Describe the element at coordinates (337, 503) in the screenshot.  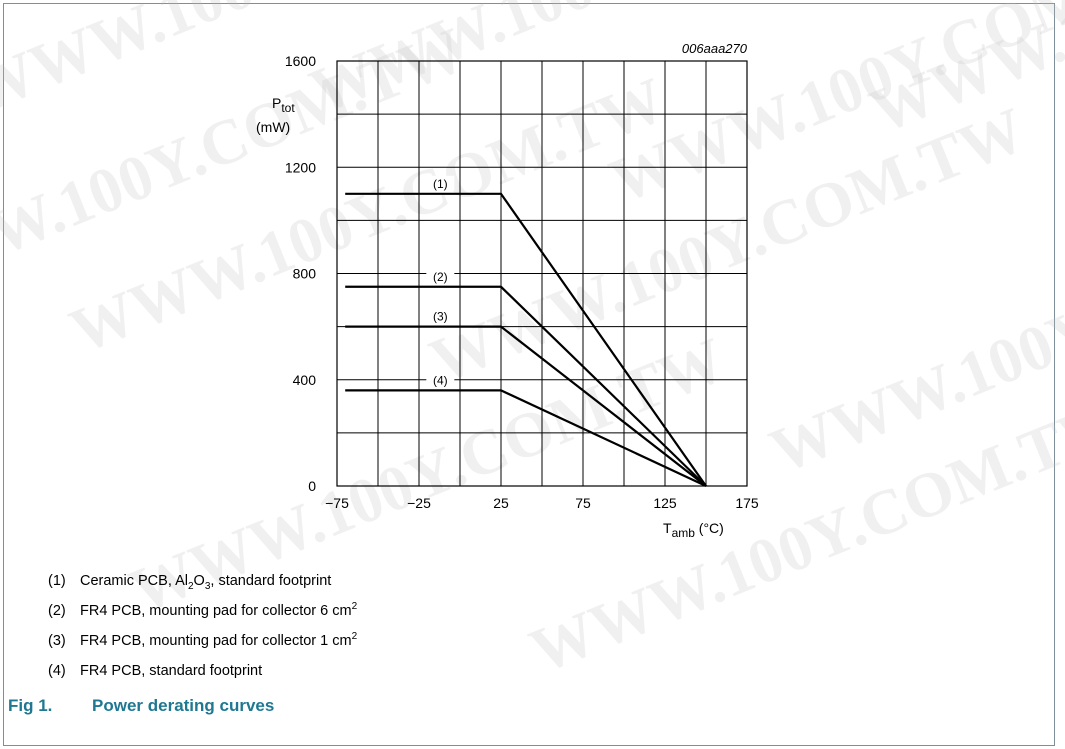
I see `x-tick-label: −75` at that location.